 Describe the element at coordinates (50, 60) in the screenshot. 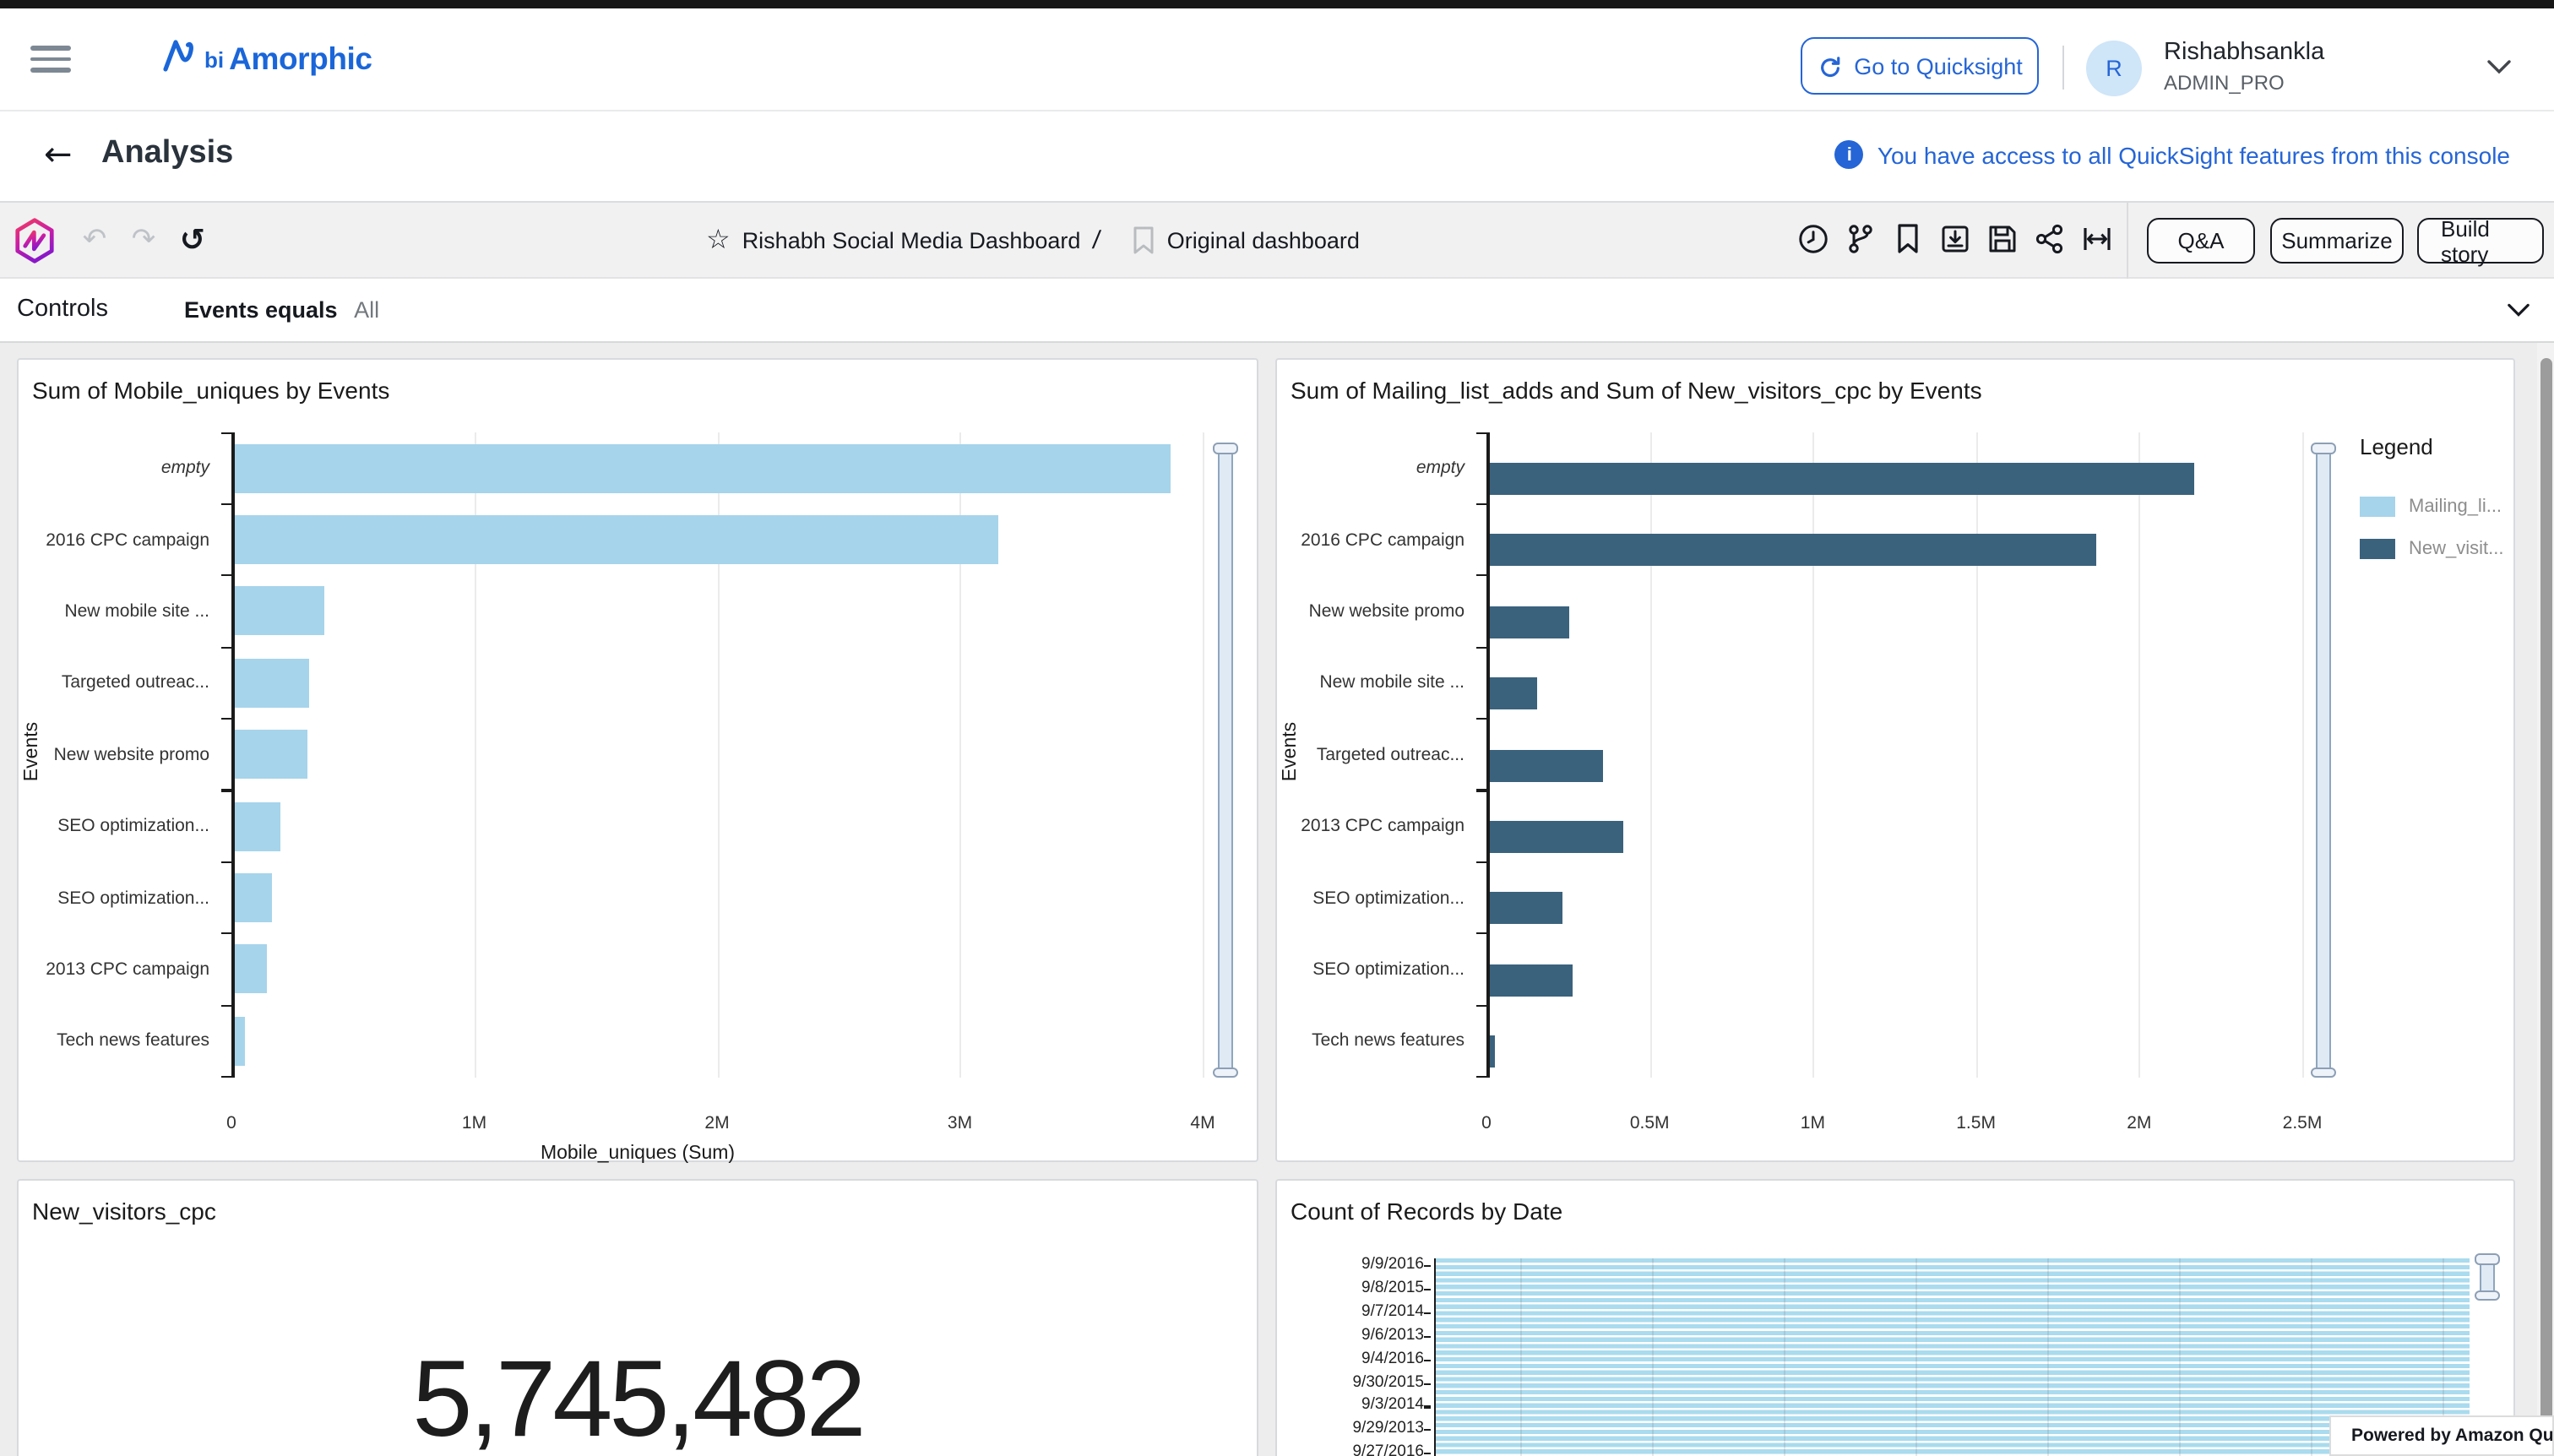

I see `hamburger-menu-icon` at that location.